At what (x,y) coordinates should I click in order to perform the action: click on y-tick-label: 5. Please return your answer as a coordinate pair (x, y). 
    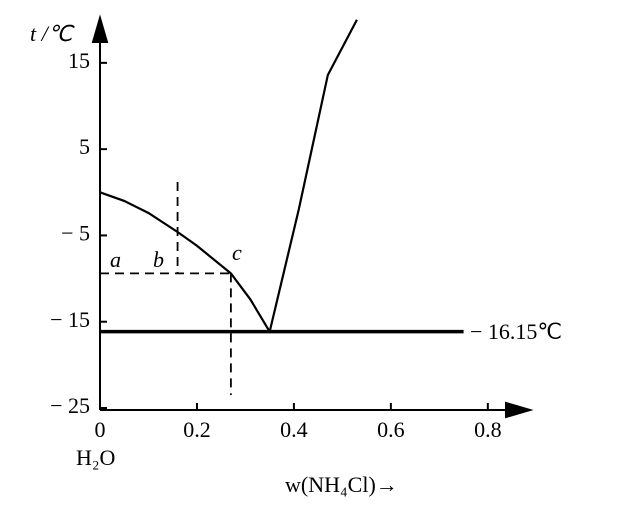
    Looking at the image, I should click on (84, 146).